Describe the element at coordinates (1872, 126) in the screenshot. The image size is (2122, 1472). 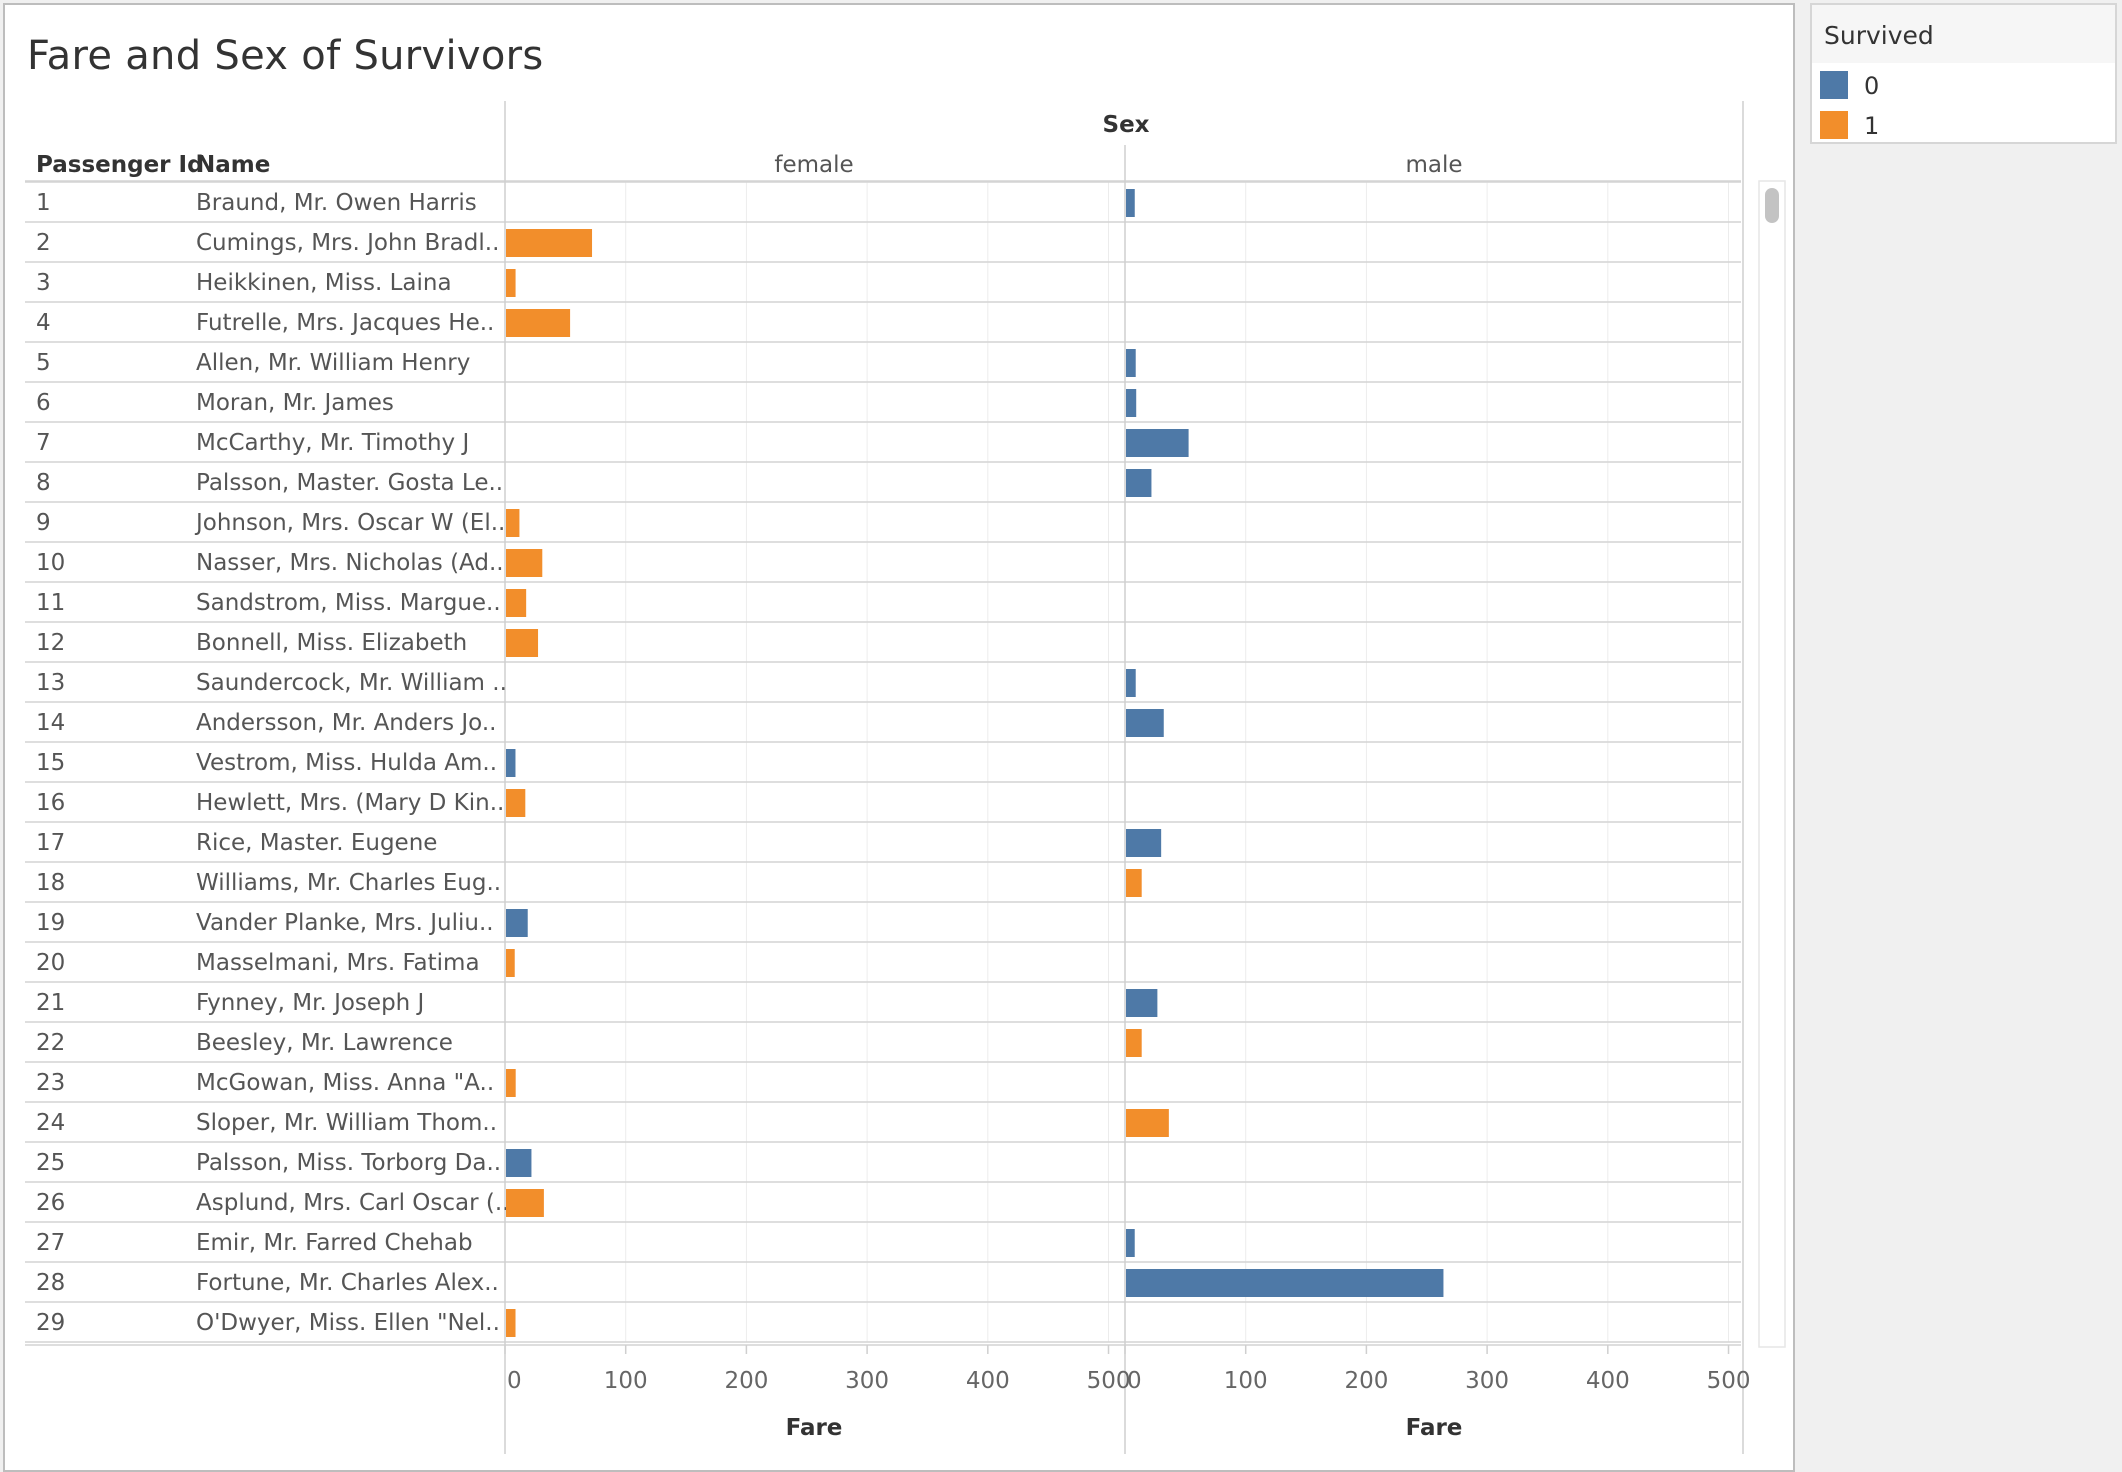
I see `legend-label-1: 1` at that location.